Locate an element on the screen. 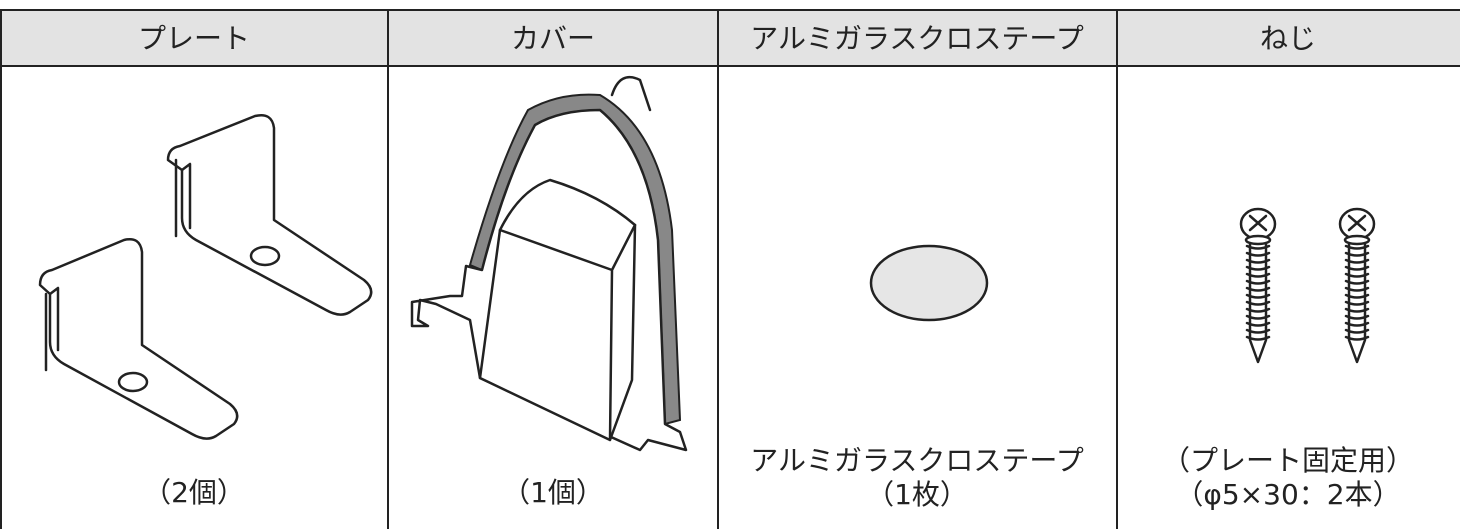  header-row is located at coordinates (730, 38).